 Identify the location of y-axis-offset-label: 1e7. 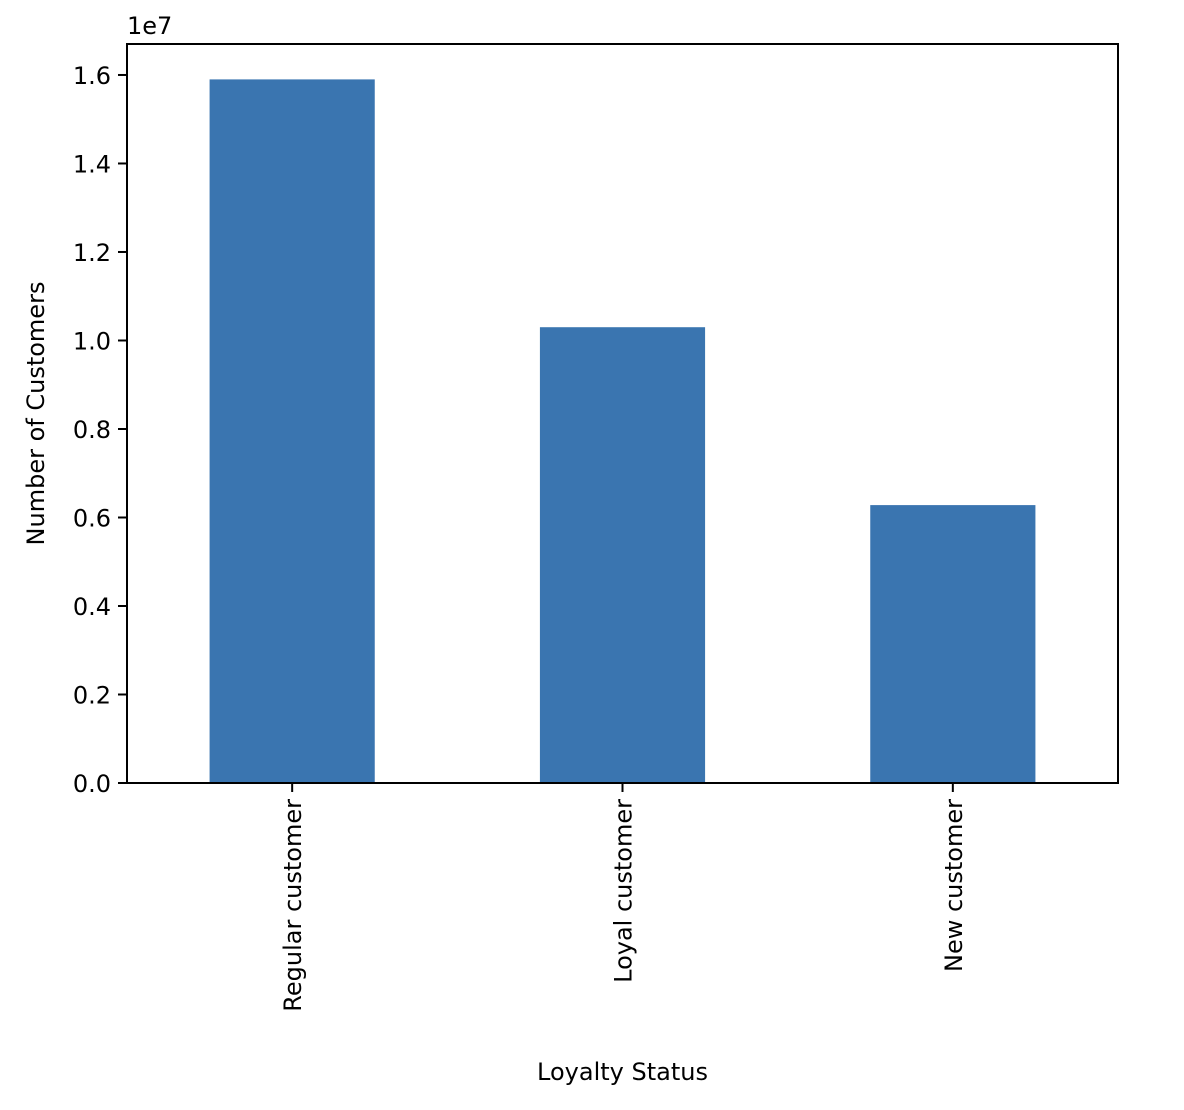
(149, 26).